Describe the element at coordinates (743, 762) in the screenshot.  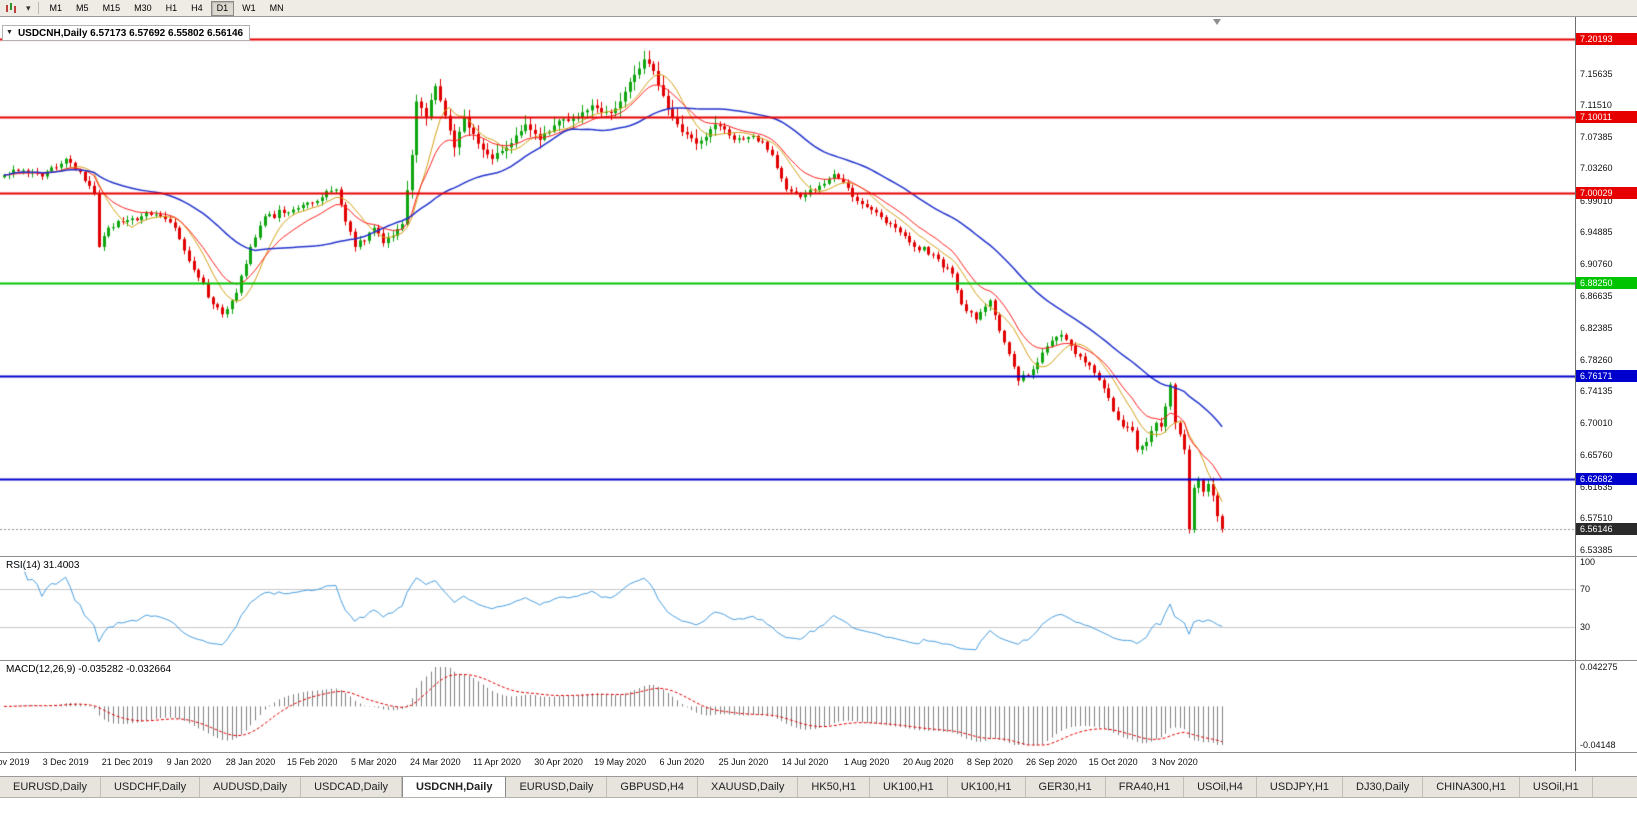
I see `date-axis-label: 25 Jun 2020` at that location.